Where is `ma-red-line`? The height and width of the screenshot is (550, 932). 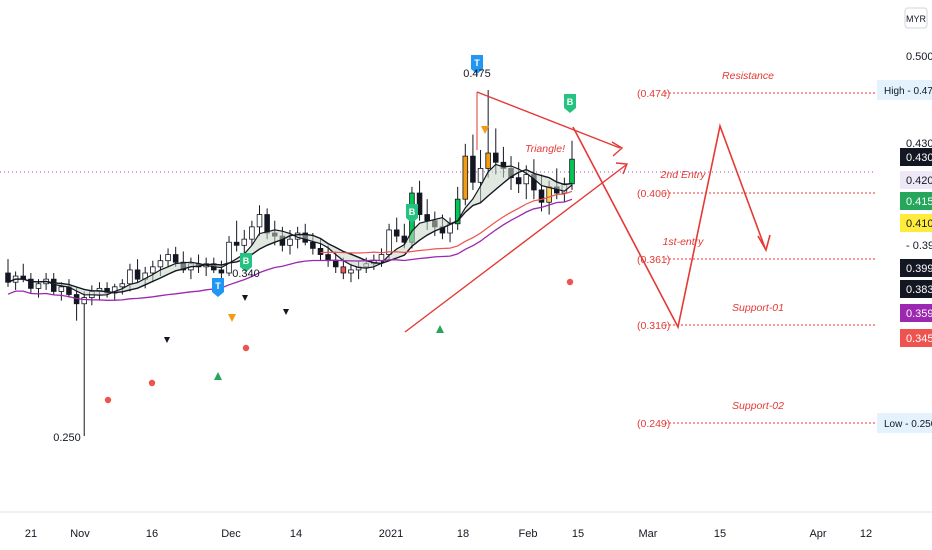
ma-red-line is located at coordinates (446, 222).